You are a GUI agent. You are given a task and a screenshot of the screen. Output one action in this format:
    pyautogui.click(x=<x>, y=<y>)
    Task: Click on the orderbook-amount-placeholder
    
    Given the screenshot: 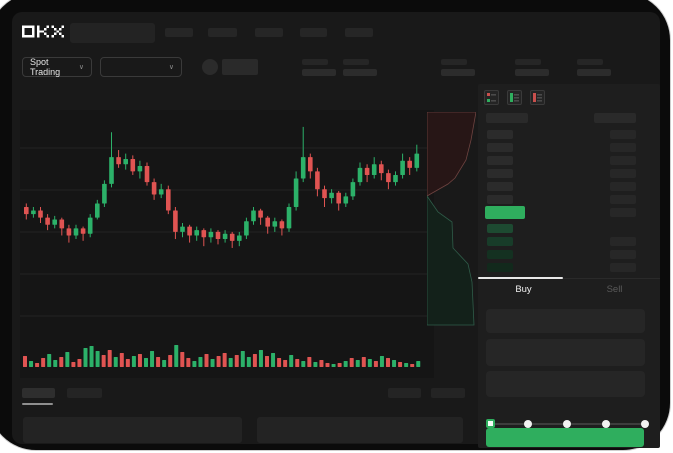 What is the action you would take?
    pyautogui.click(x=623, y=212)
    